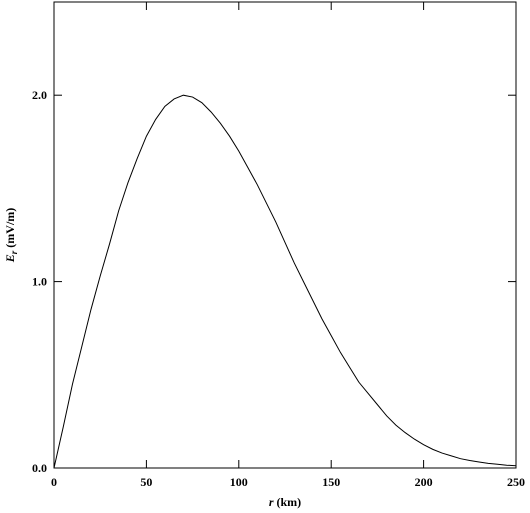 Image resolution: width=530 pixels, height=513 pixels. I want to click on y-axis-label: Er (mV/m), so click(11, 236).